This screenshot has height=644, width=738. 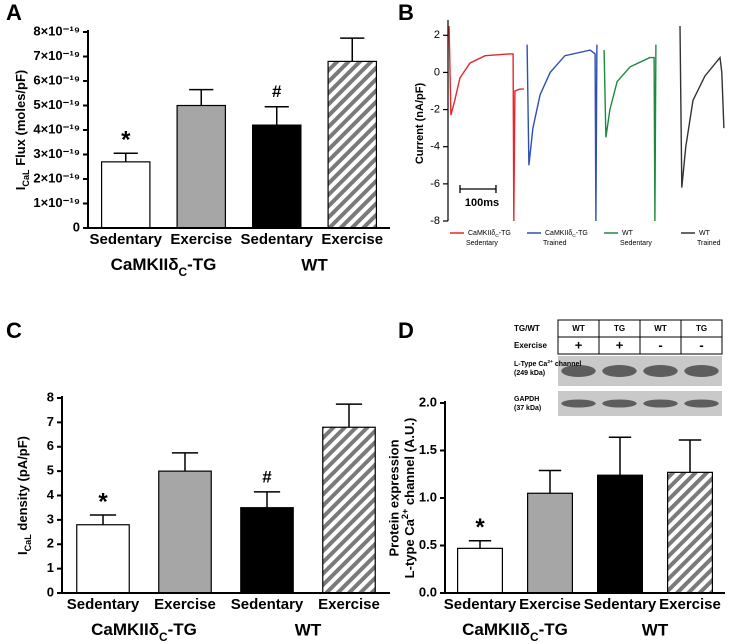 I want to click on panel-letter: C, so click(x=14, y=330).